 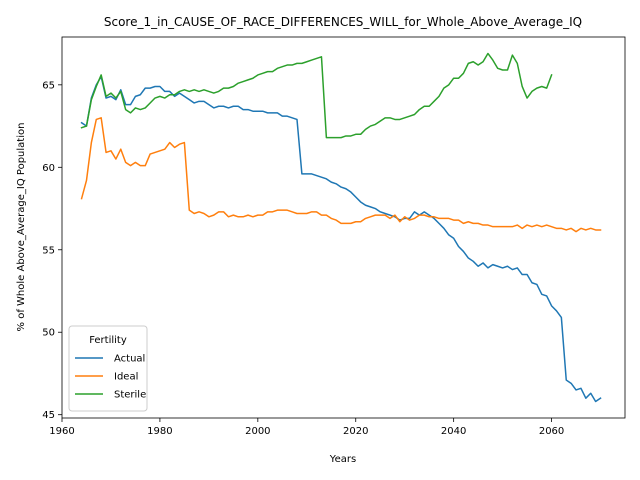 What do you see at coordinates (126, 377) in the screenshot?
I see `legend-label-ideal: Ideal` at bounding box center [126, 377].